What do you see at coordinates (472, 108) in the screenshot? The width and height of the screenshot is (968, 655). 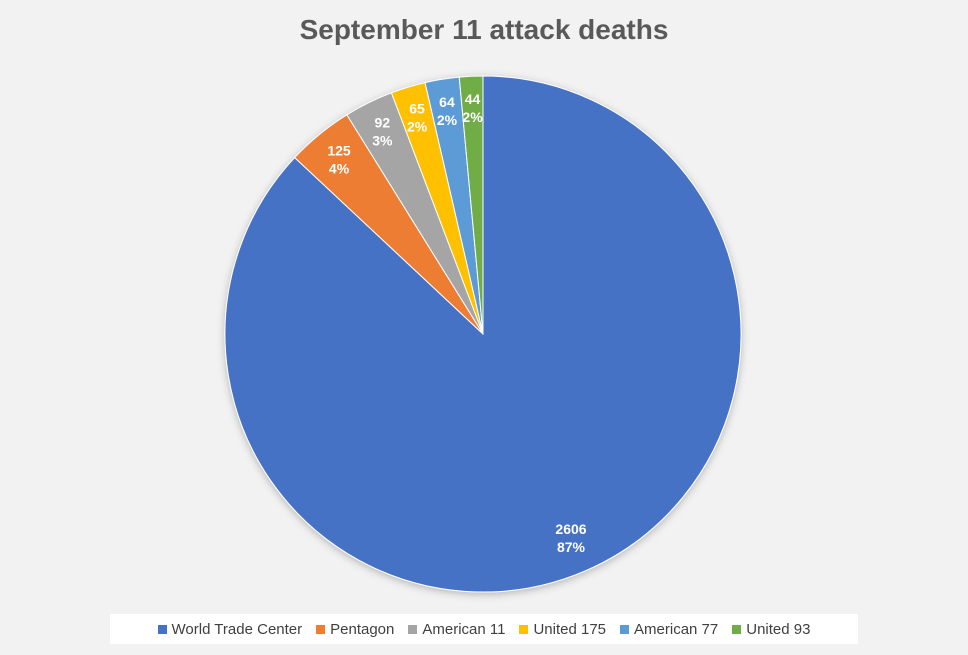 I see `data-label-united-93: 44 2%` at bounding box center [472, 108].